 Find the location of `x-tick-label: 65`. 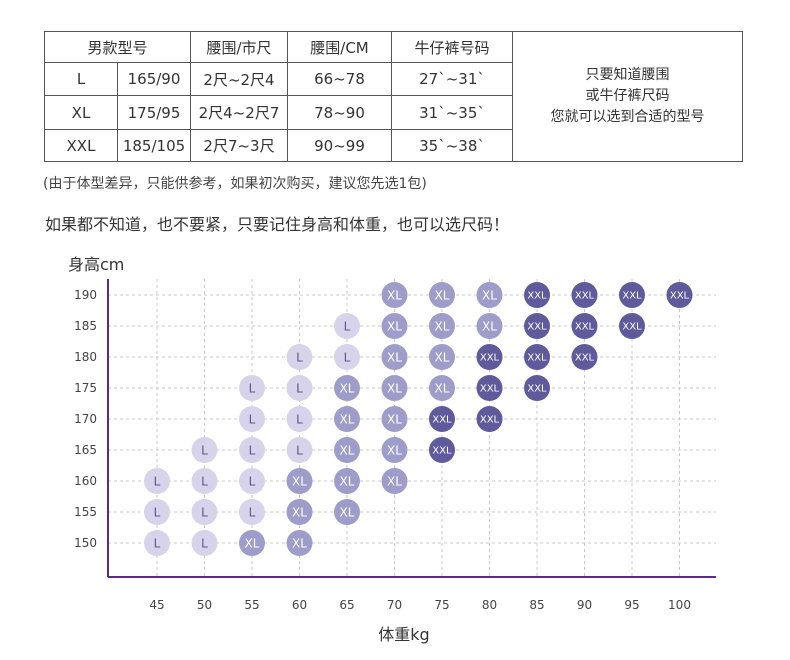

x-tick-label: 65 is located at coordinates (346, 605).